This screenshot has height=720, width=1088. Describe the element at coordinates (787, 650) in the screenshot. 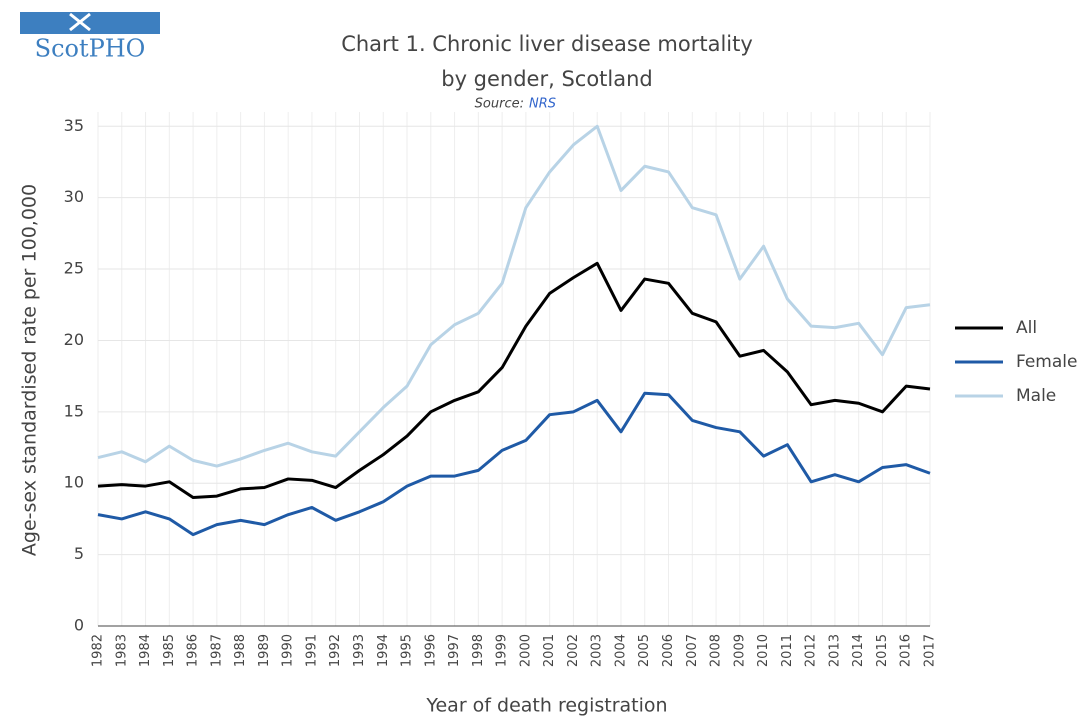

I see `x-tick-label: 2011` at that location.